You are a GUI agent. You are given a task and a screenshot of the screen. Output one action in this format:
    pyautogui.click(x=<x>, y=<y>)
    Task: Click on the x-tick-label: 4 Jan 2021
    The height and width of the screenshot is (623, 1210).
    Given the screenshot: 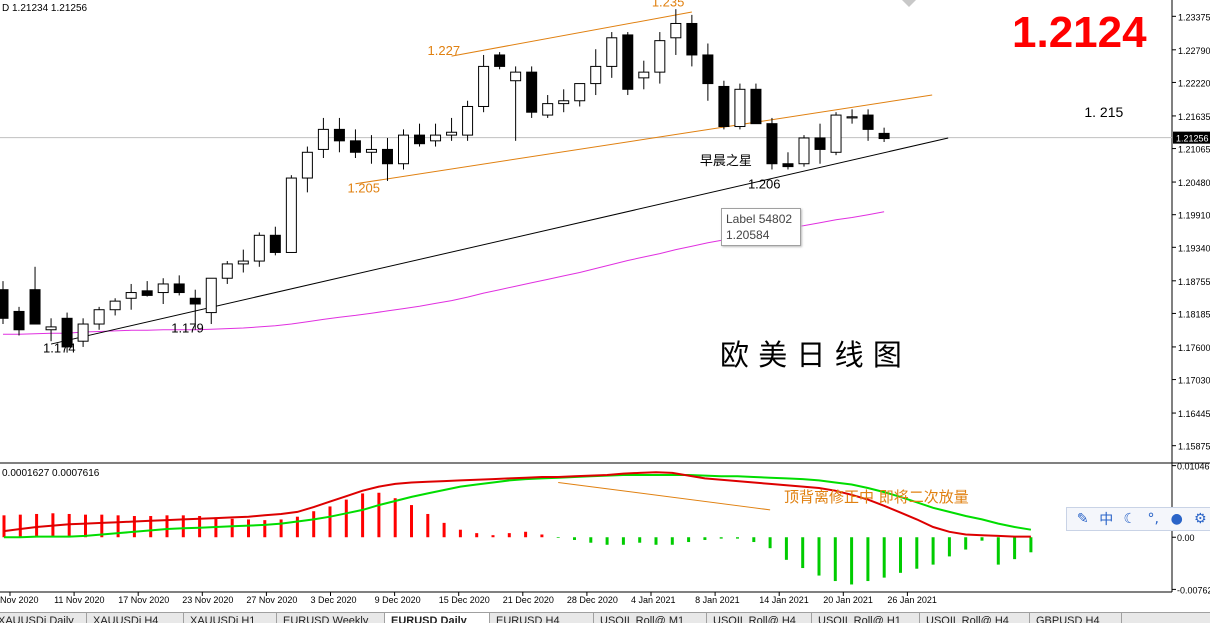 What is the action you would take?
    pyautogui.click(x=653, y=600)
    